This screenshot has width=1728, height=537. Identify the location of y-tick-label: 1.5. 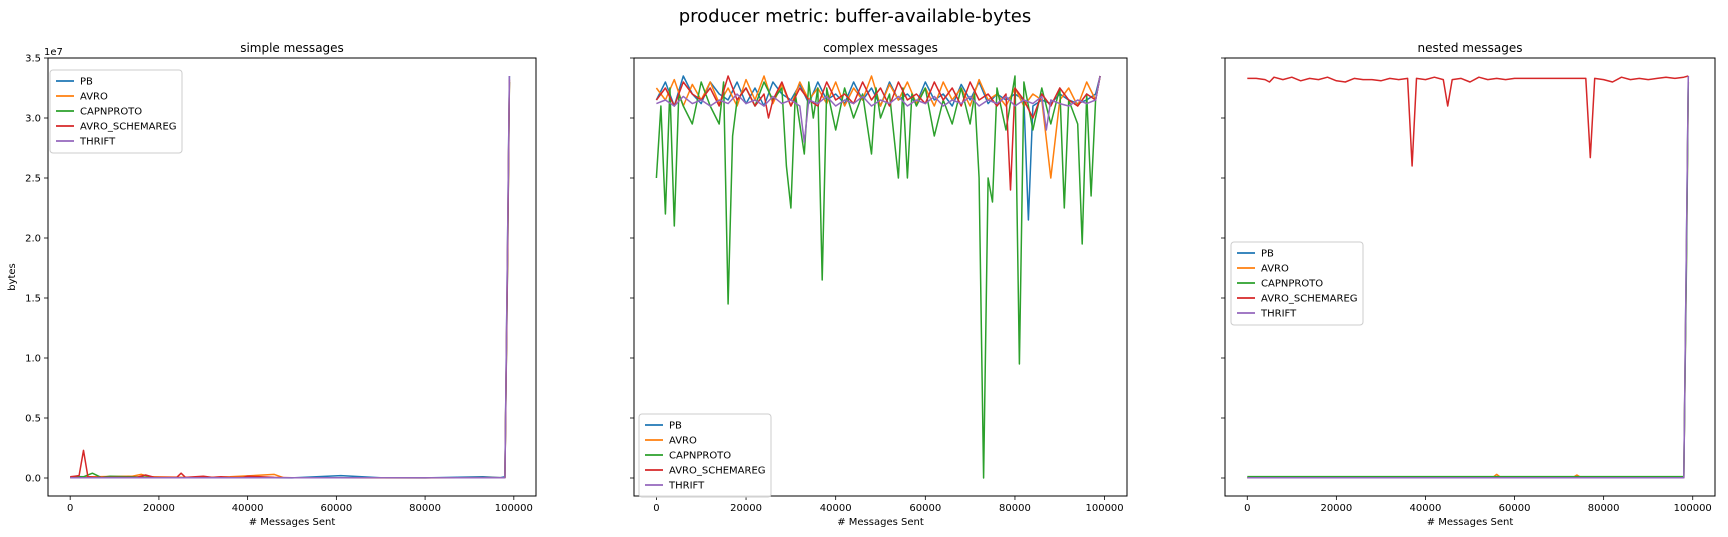
(33, 299).